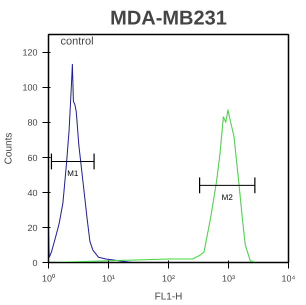  Describe the element at coordinates (169, 279) in the screenshot. I see `x-tick-label: 10²` at that location.